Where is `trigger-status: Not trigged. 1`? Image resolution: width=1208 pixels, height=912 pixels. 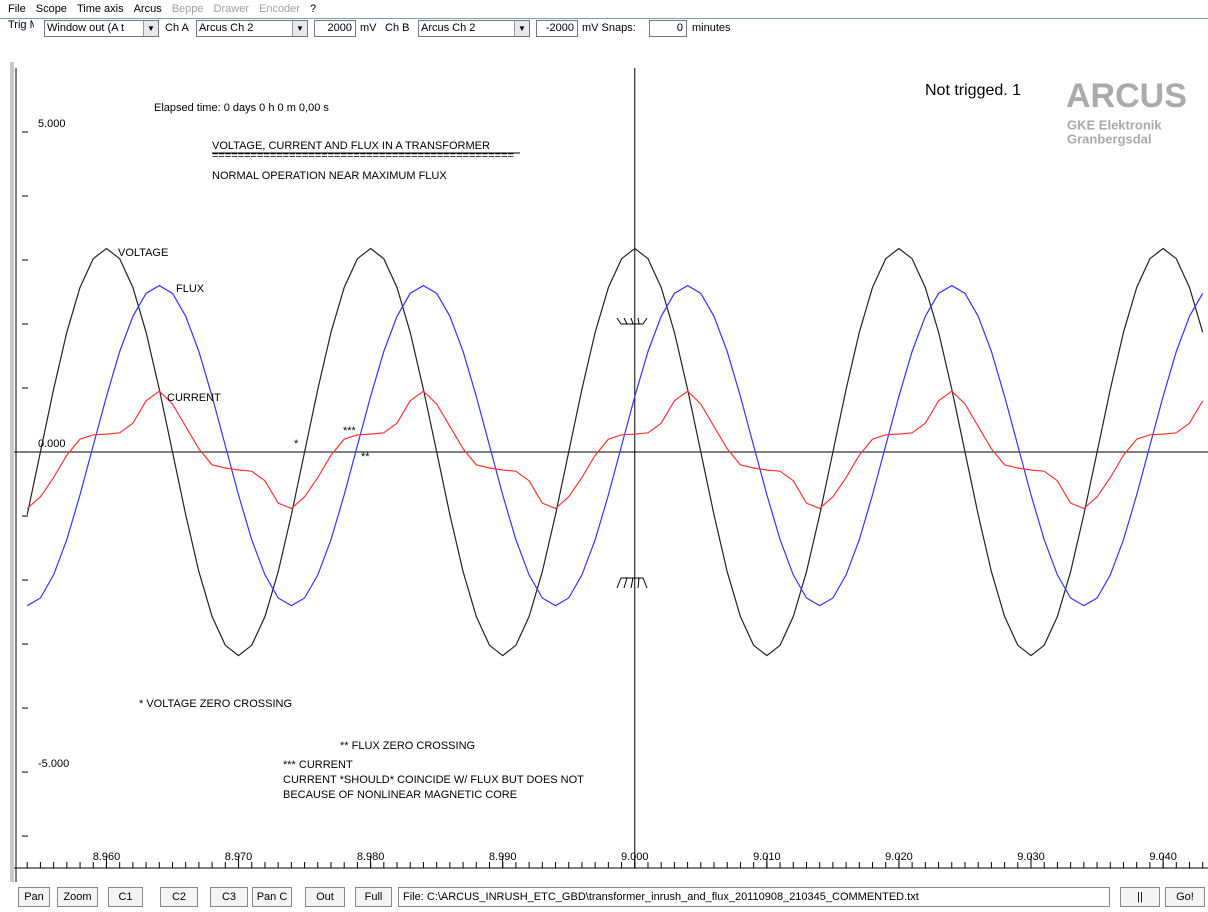 trigger-status: Not trigged. 1 is located at coordinates (973, 90).